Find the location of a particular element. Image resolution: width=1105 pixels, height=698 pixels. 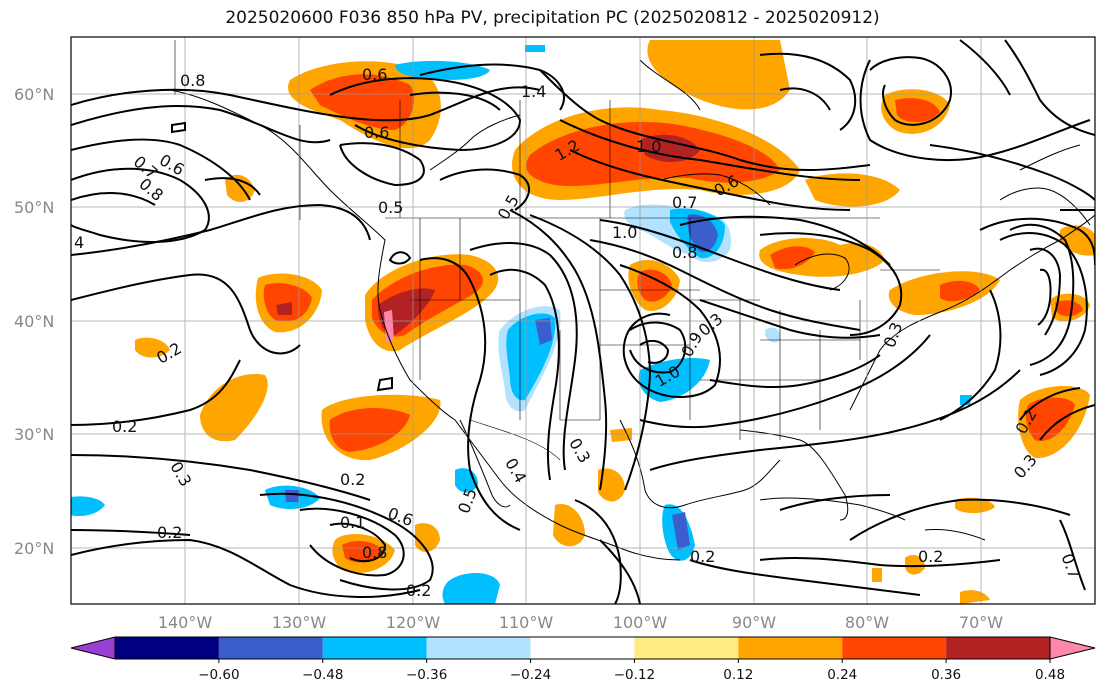

colorbar-tick-label: 0.24 is located at coordinates (842, 675).